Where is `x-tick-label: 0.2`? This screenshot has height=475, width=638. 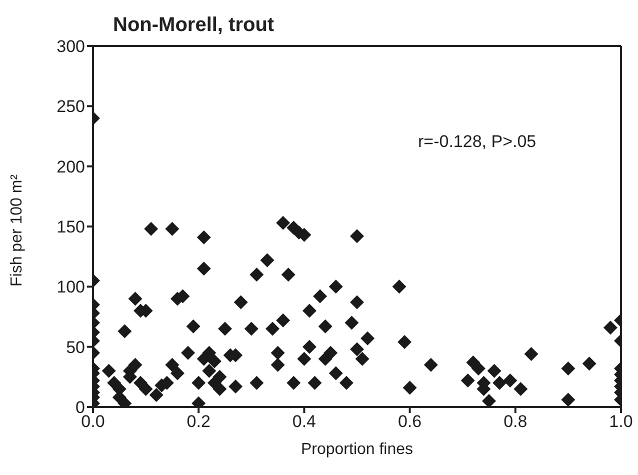
x-tick-label: 0.2 is located at coordinates (198, 422).